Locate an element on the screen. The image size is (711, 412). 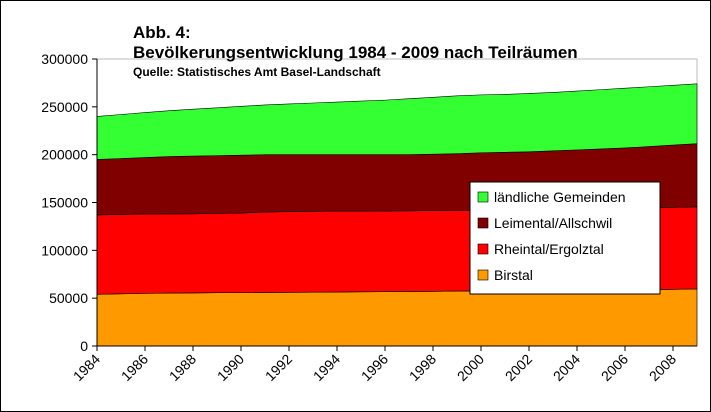
y-tick-label: 300000 is located at coordinates (64, 59).